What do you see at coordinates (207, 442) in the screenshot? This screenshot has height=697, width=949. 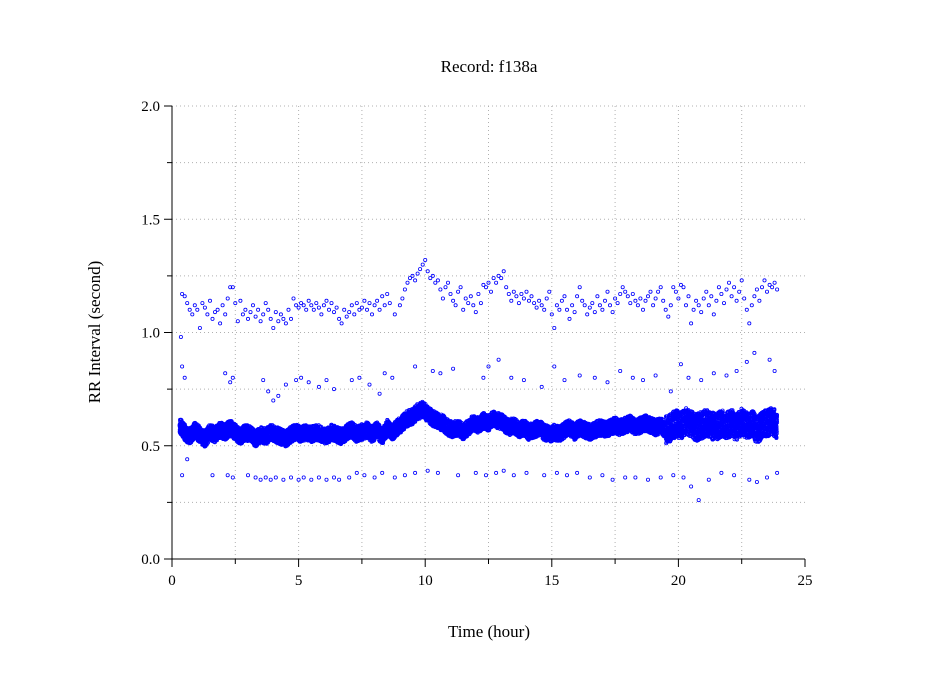 I see `data-point` at bounding box center [207, 442].